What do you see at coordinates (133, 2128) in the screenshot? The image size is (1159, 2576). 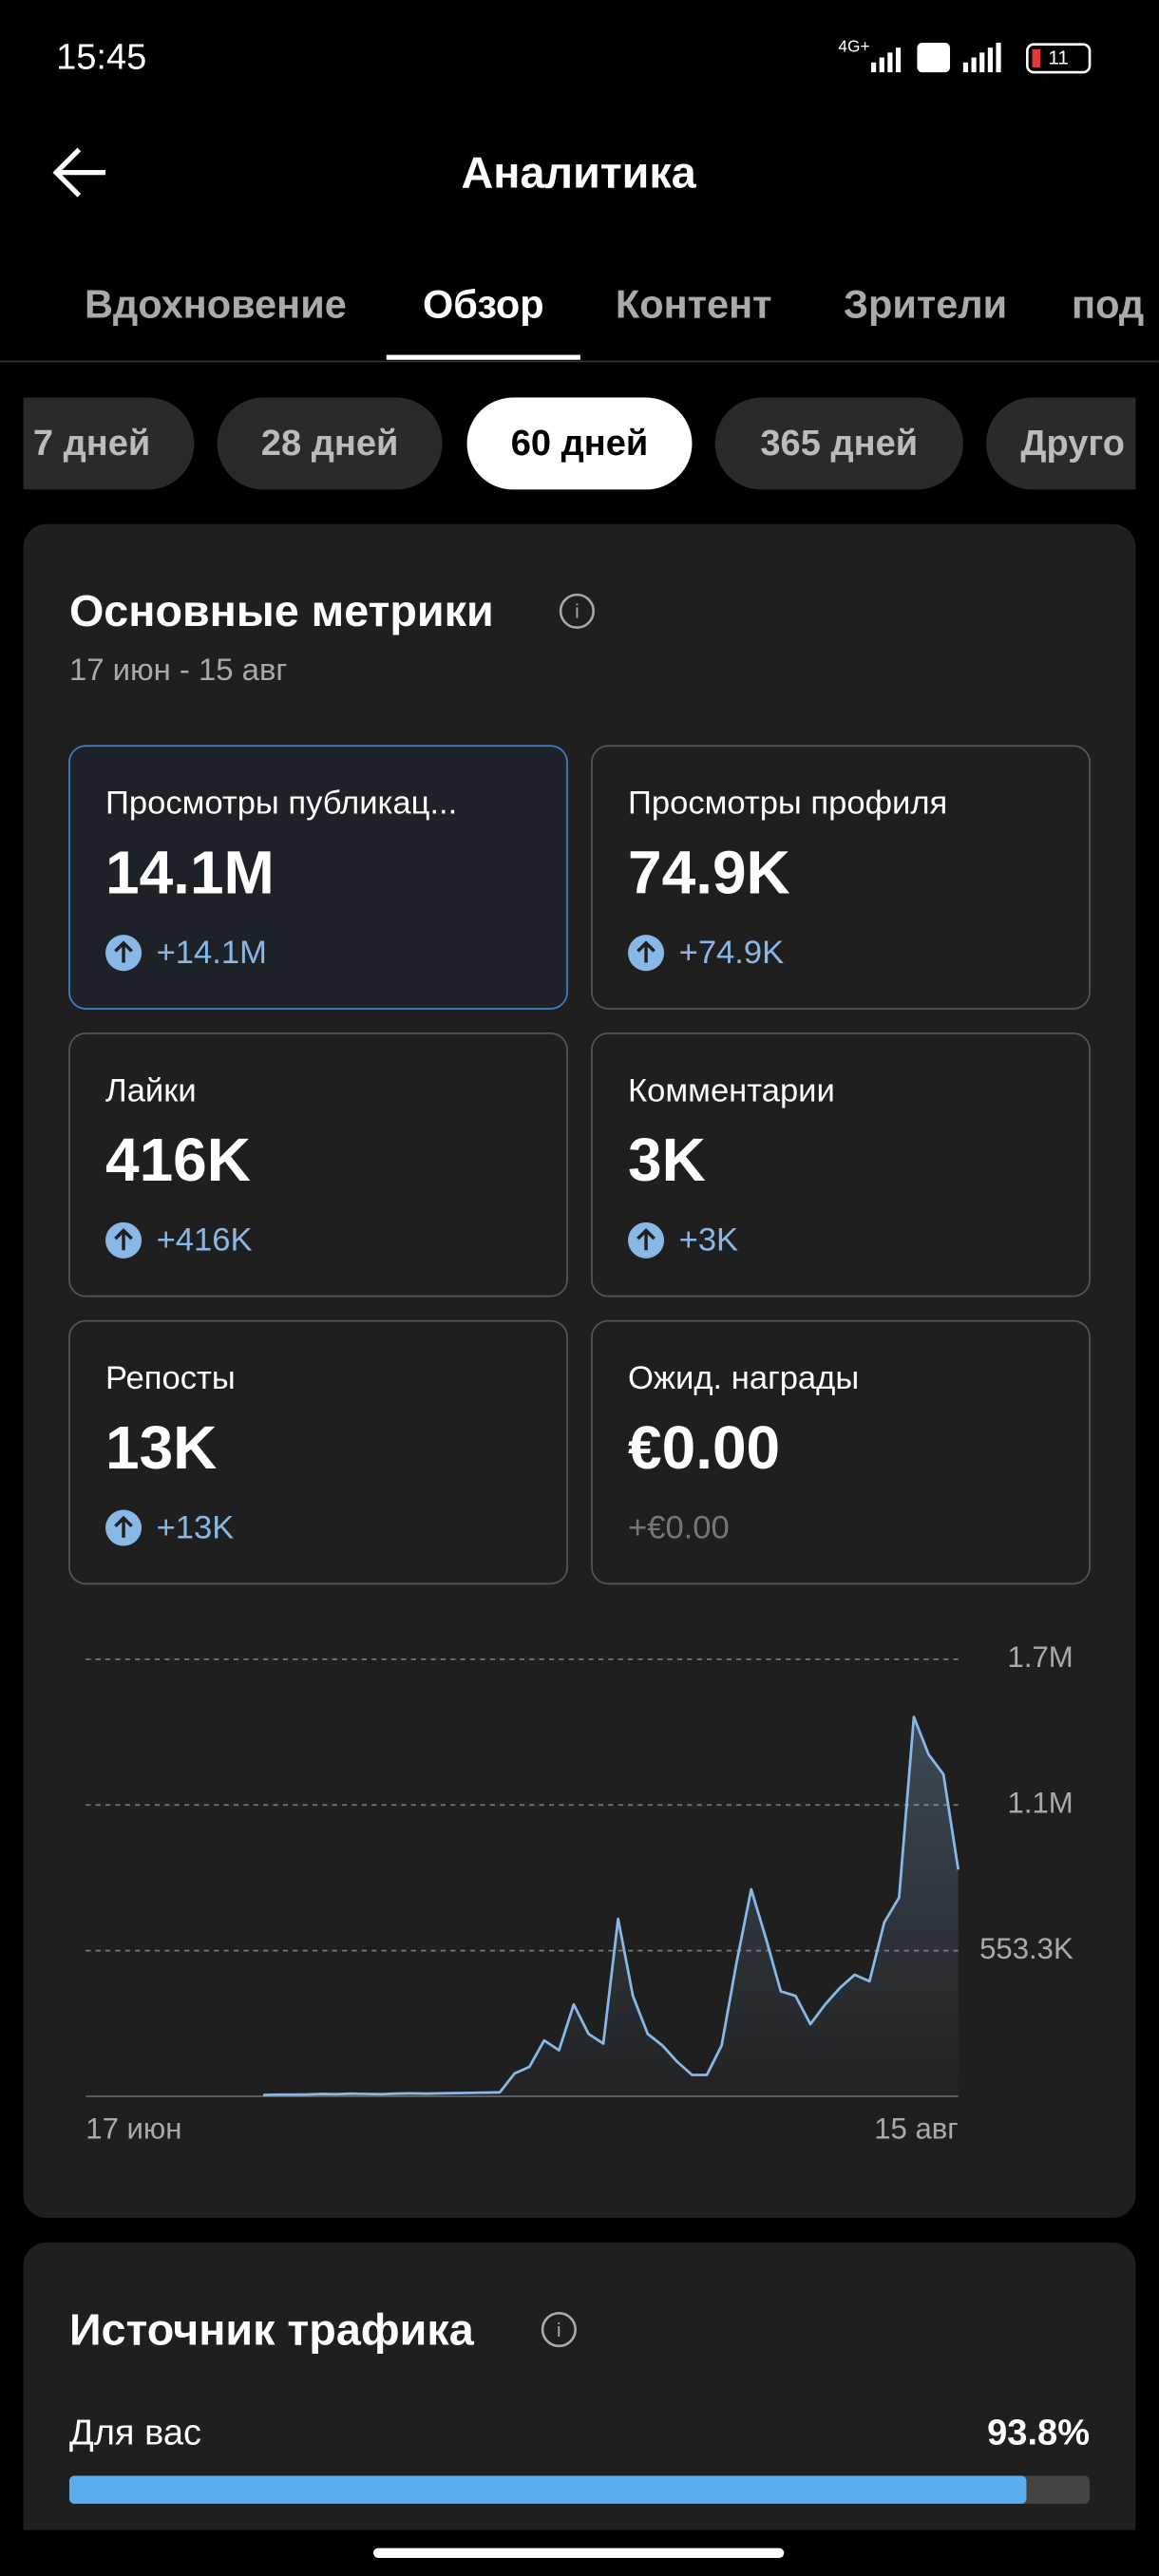 I see `x-tick-label: 17 июн` at bounding box center [133, 2128].